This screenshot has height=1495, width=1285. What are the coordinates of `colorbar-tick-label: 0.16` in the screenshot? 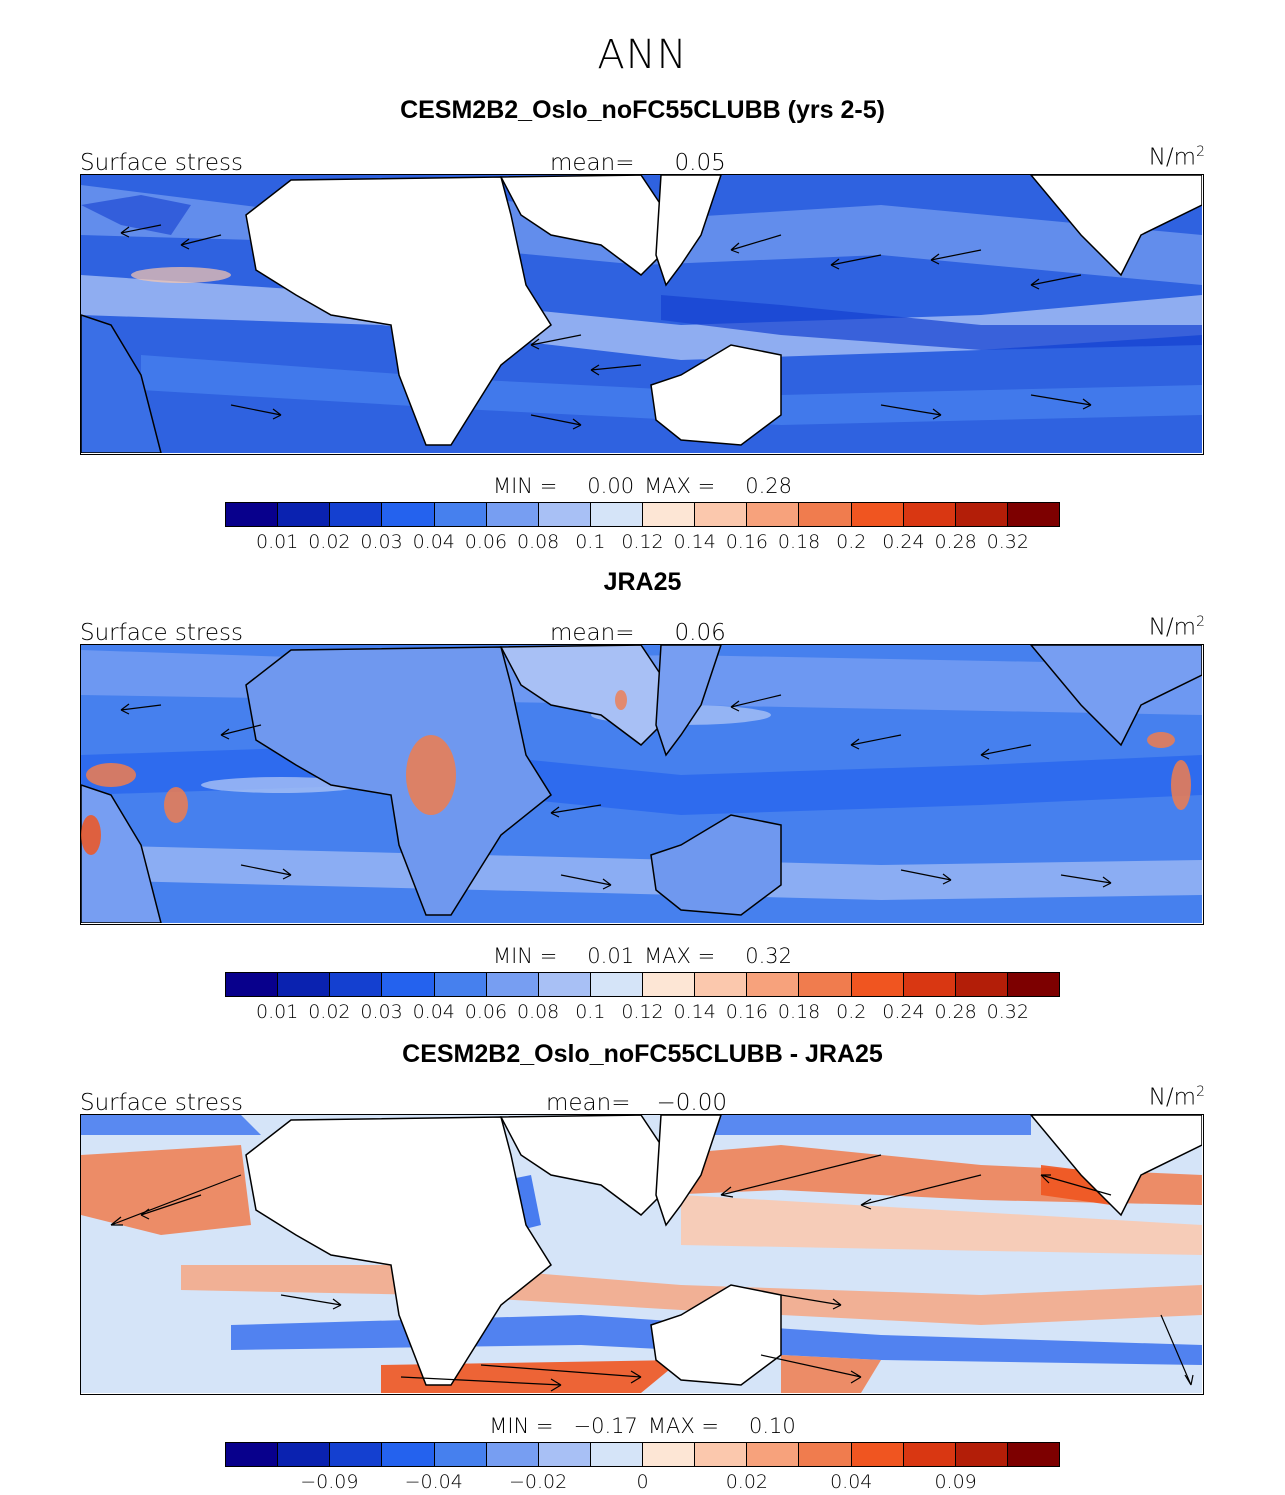 It's located at (747, 542).